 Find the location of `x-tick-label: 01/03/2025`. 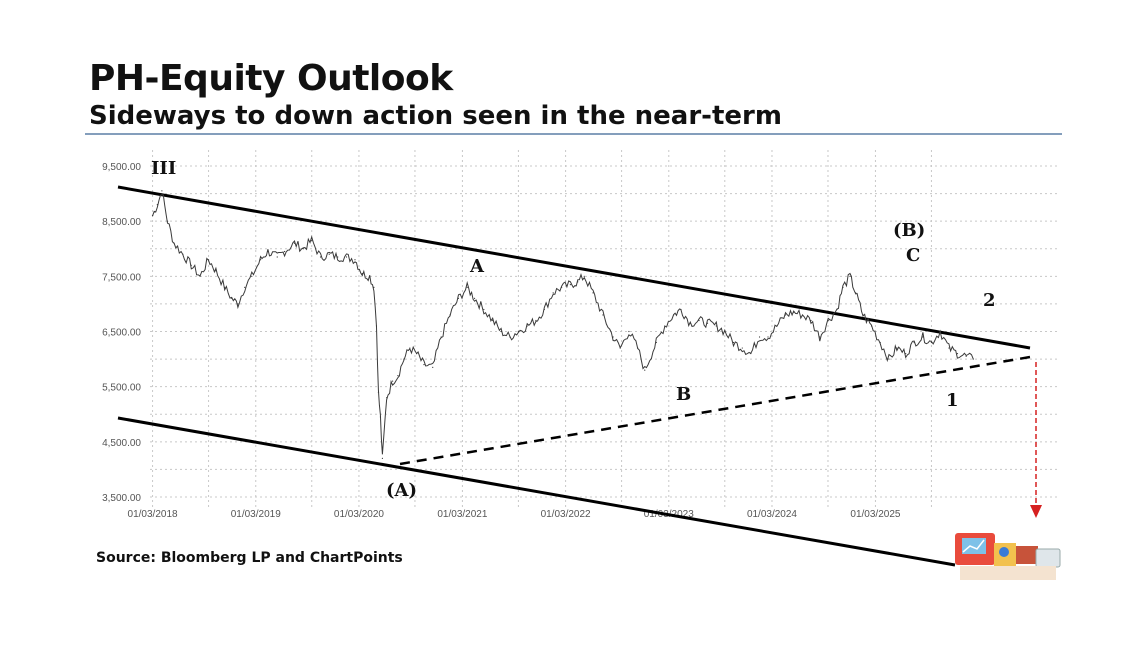

x-tick-label: 01/03/2025 is located at coordinates (875, 514).